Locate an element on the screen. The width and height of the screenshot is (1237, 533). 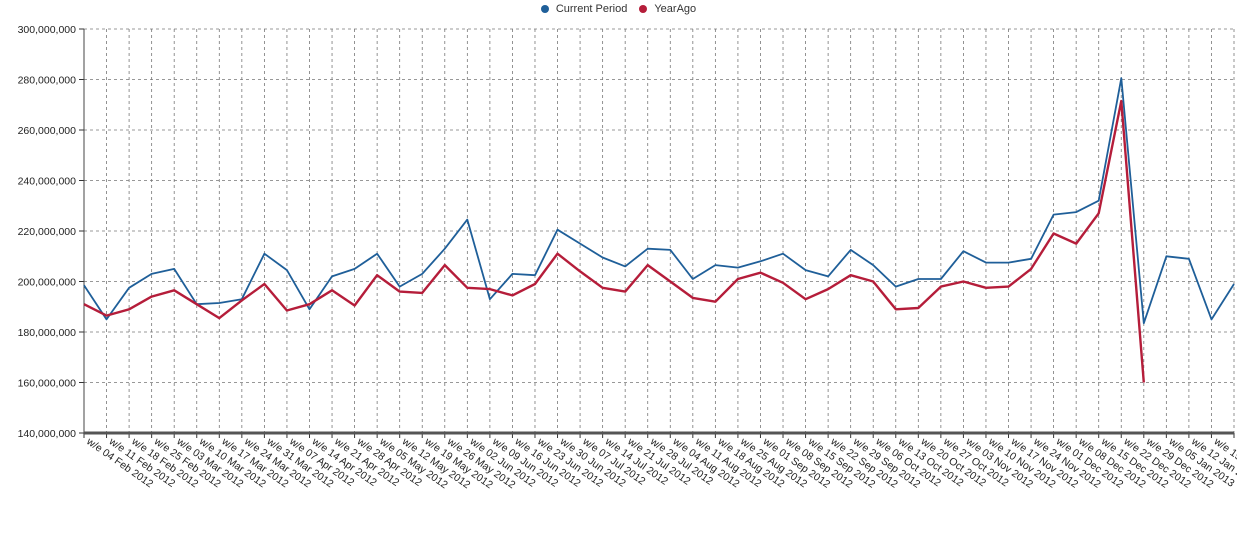
legend-item-current-period: Current Period is located at coordinates (584, 9).